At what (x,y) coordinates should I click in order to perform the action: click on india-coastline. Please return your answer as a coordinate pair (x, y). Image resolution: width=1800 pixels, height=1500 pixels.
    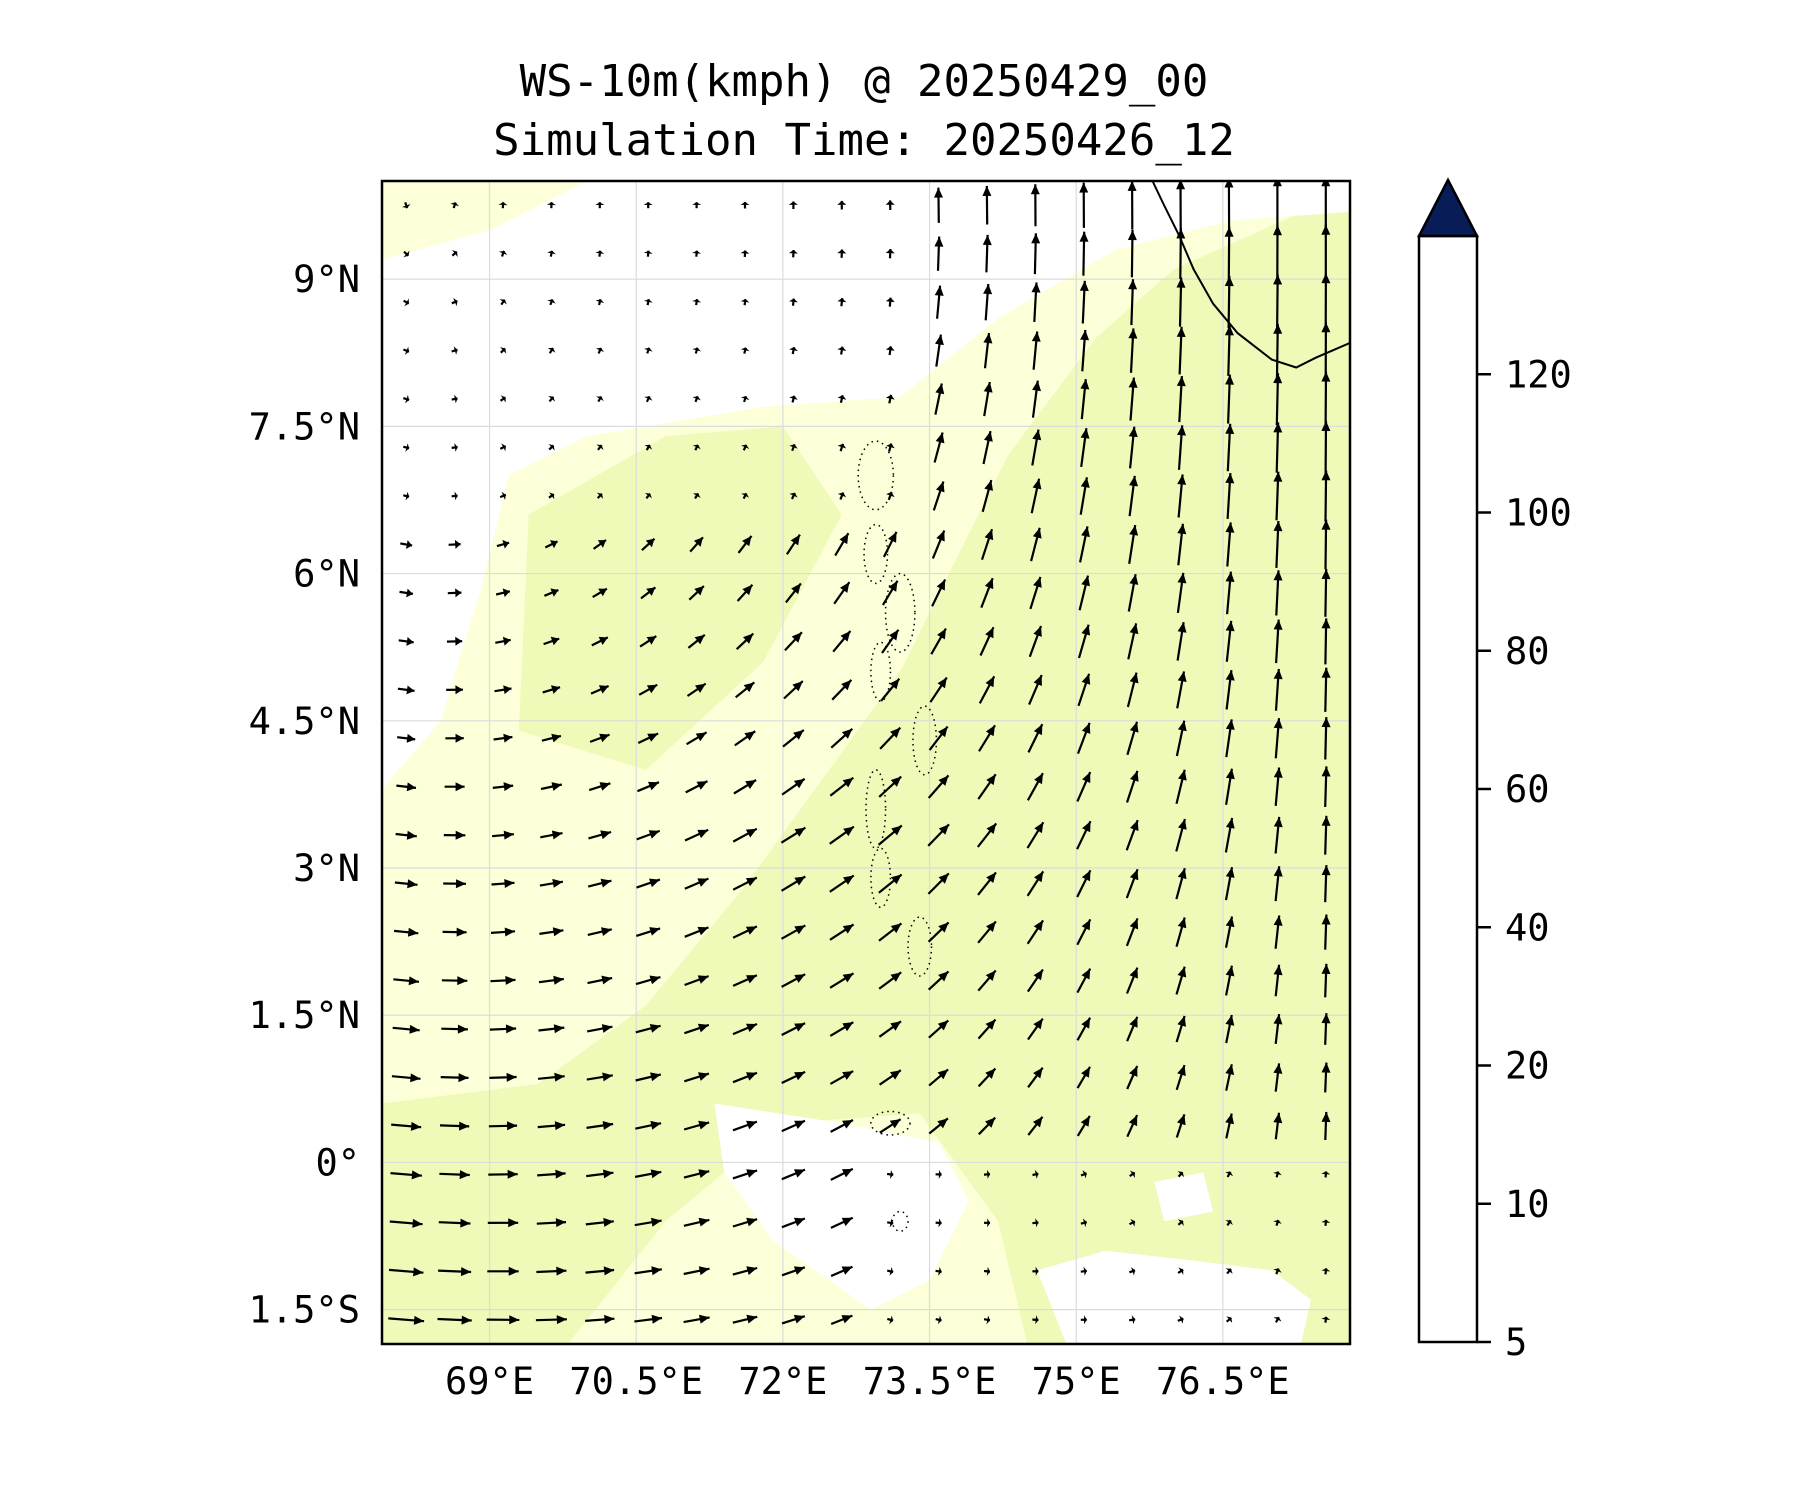
    Looking at the image, I should click on (1250, 275).